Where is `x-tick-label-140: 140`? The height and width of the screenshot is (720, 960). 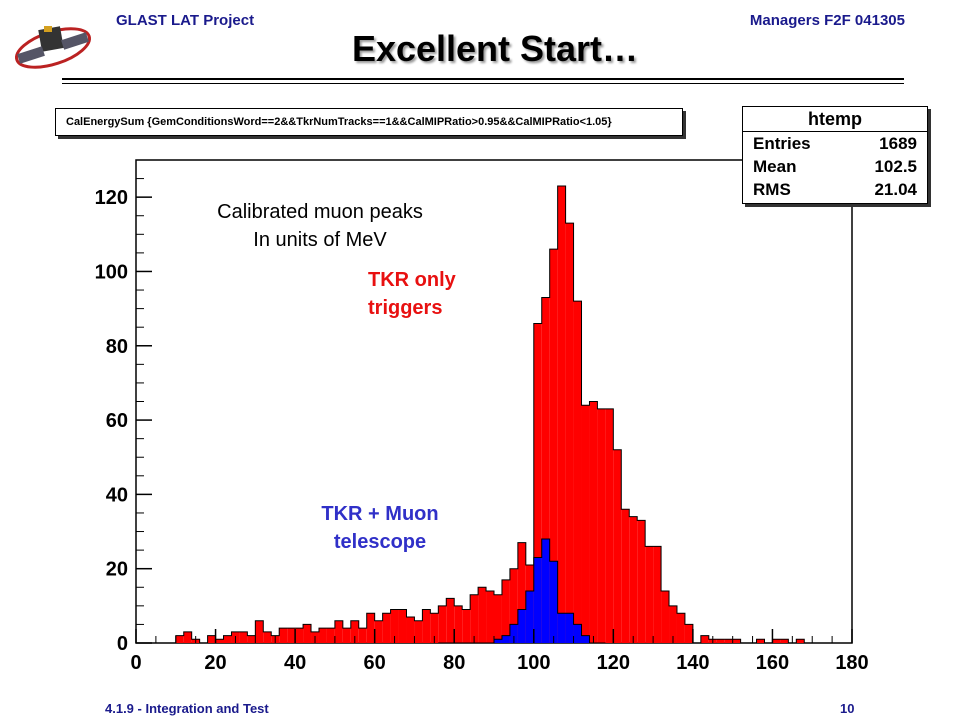 x-tick-label-140: 140 is located at coordinates (692, 663).